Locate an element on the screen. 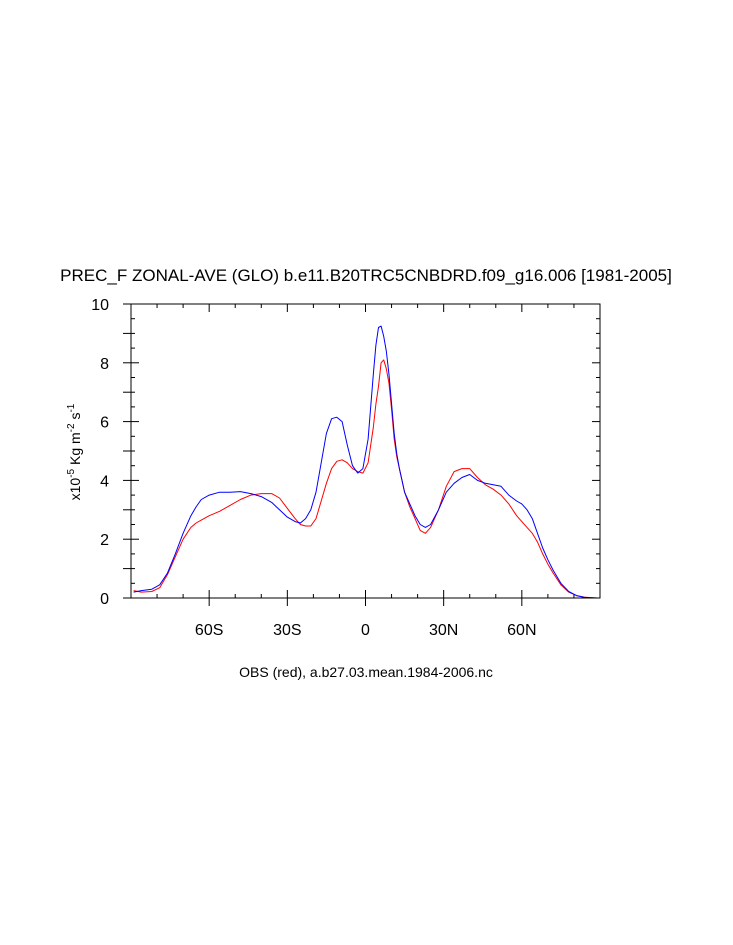 The image size is (733, 945). y-label-exp-2: -2 is located at coordinates (71, 427).